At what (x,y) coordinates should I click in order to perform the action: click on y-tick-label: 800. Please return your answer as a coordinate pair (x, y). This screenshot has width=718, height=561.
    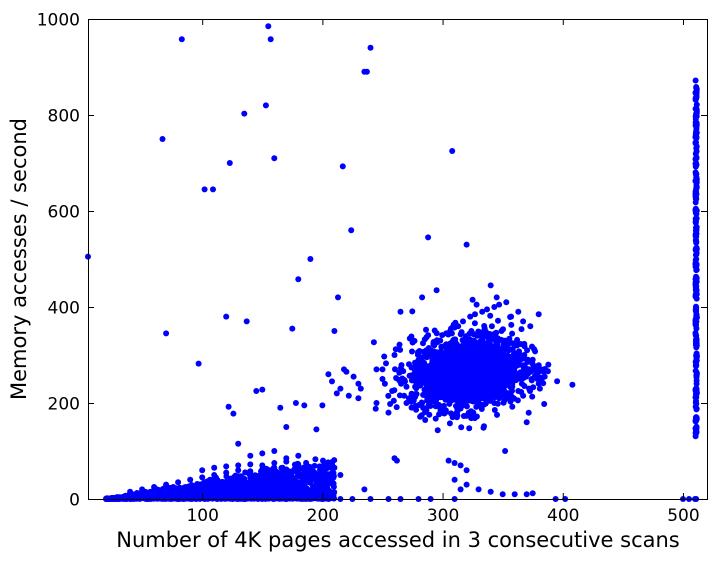
    Looking at the image, I should click on (64, 117).